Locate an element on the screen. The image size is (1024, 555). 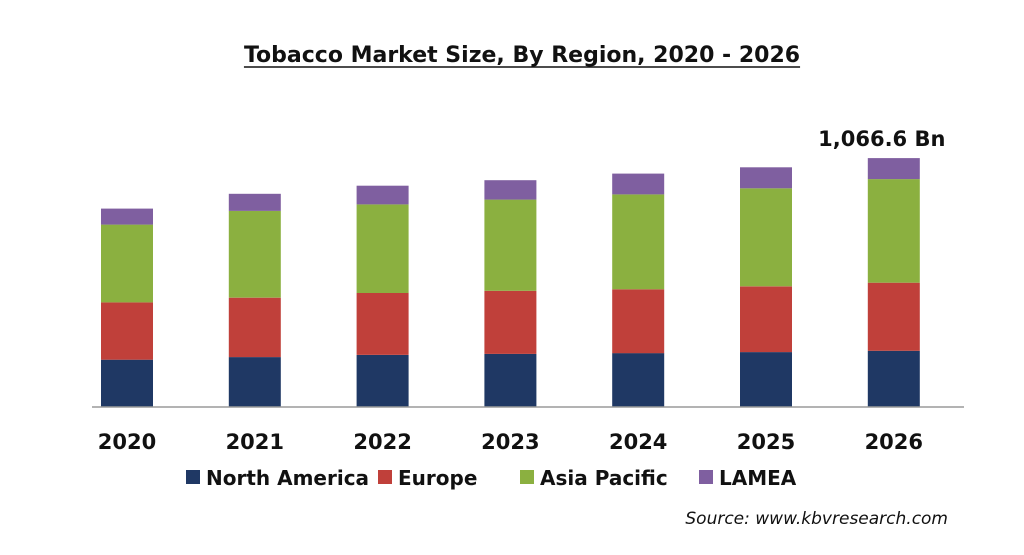
bar-europe-2020 is located at coordinates (127, 331).